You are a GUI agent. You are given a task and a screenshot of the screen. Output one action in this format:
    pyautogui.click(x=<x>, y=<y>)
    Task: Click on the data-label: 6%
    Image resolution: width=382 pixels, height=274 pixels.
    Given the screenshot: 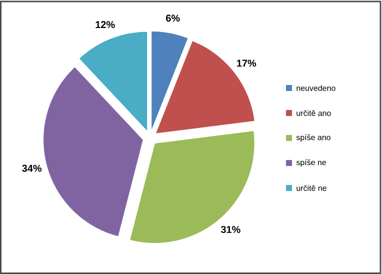 What is the action you would take?
    pyautogui.click(x=173, y=18)
    